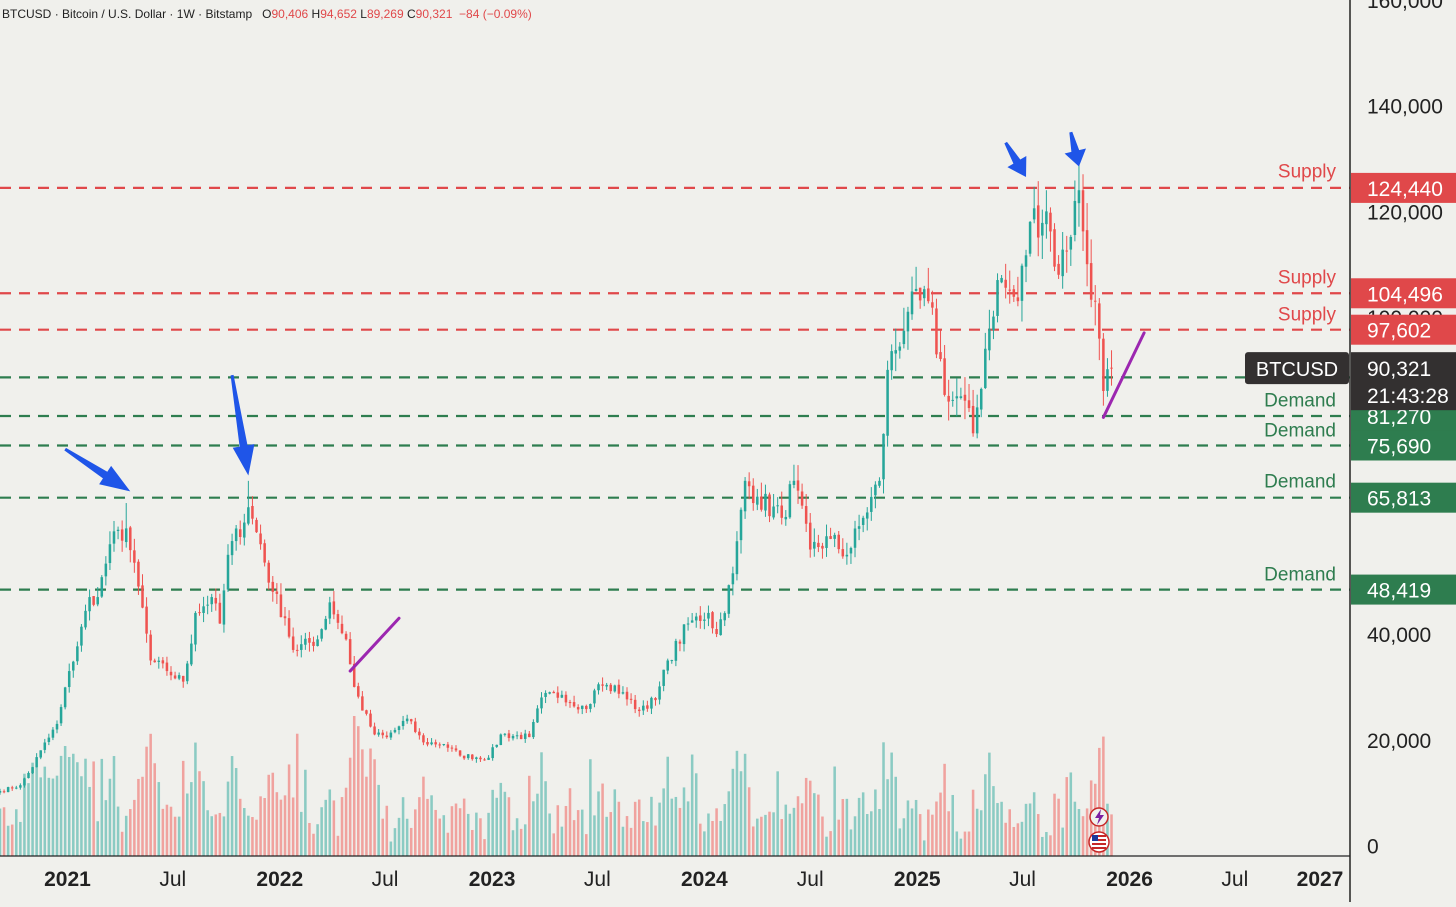 The image size is (1456, 907). Describe the element at coordinates (27, 14) in the screenshot. I see `symbol: BTCUSD` at that location.